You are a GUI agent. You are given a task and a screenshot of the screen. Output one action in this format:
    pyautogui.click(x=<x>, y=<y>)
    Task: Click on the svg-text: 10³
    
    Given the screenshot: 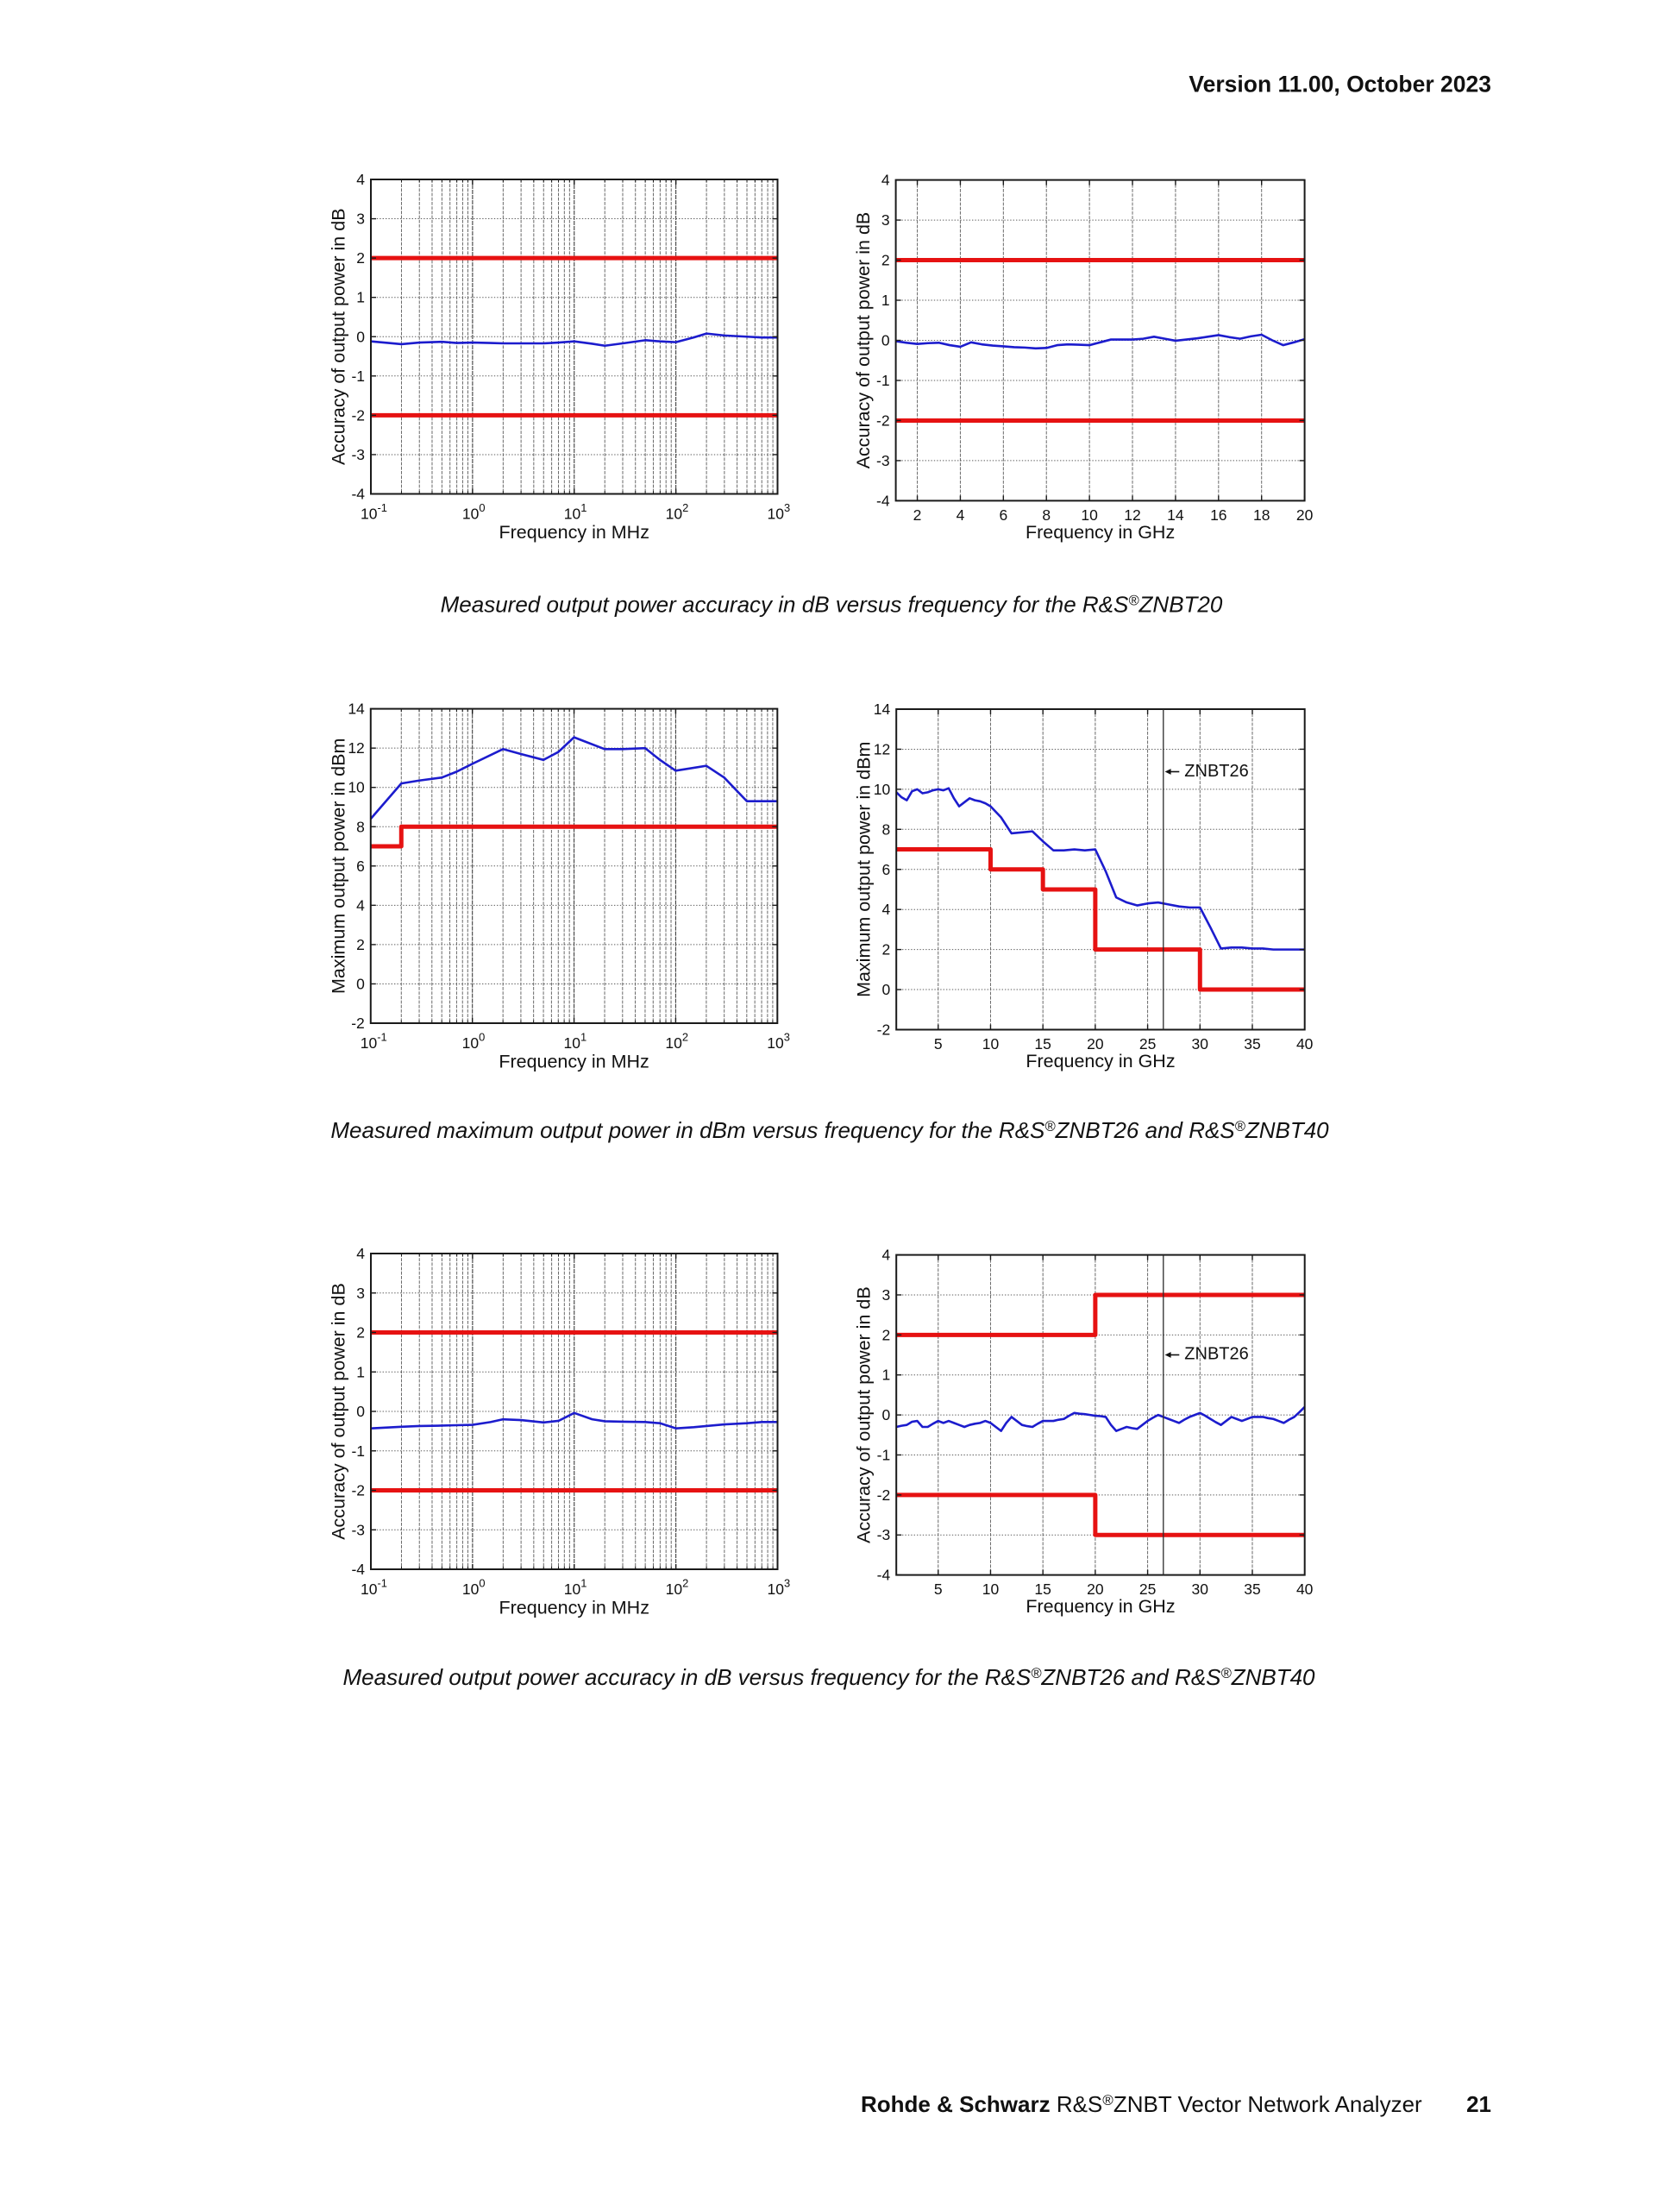 What is the action you would take?
    pyautogui.click(x=779, y=512)
    